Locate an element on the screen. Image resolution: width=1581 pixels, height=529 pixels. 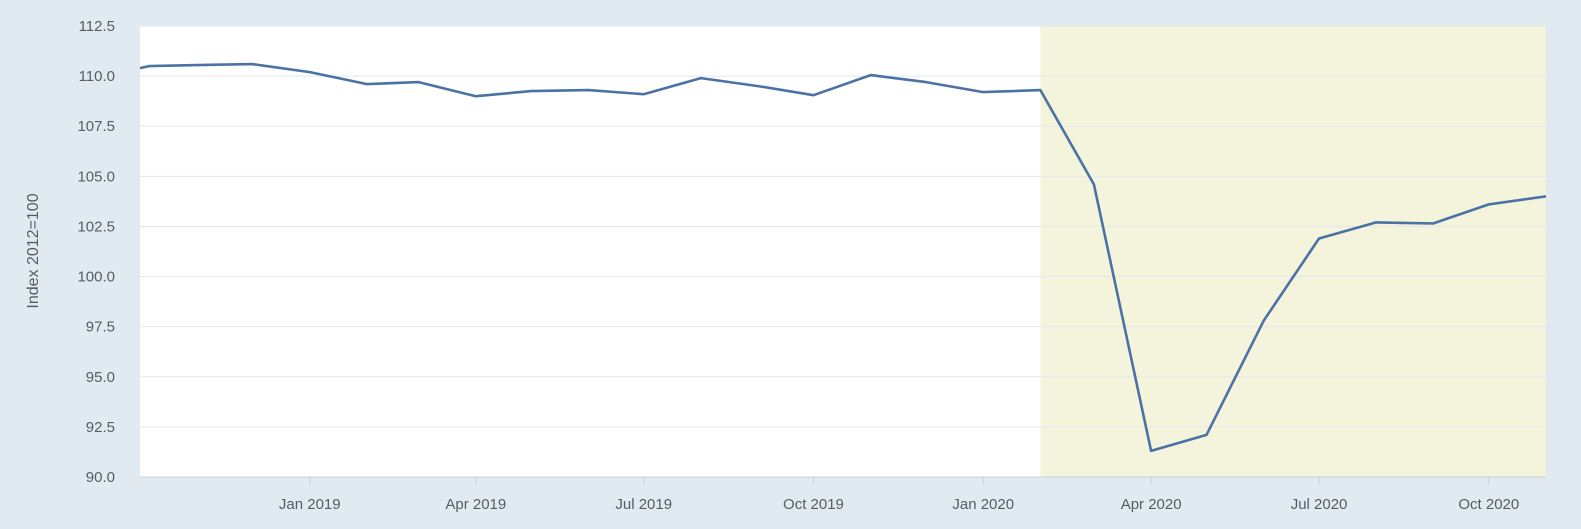
y-tick-label: 95.0 is located at coordinates (100, 377).